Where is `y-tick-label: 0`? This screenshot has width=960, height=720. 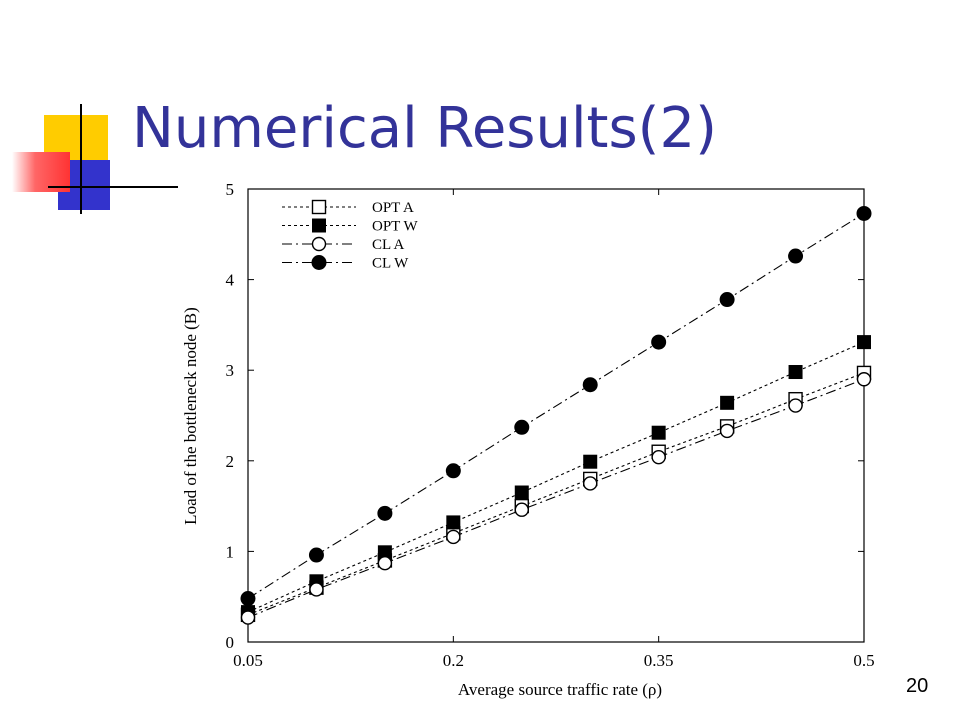 y-tick-label: 0 is located at coordinates (230, 642).